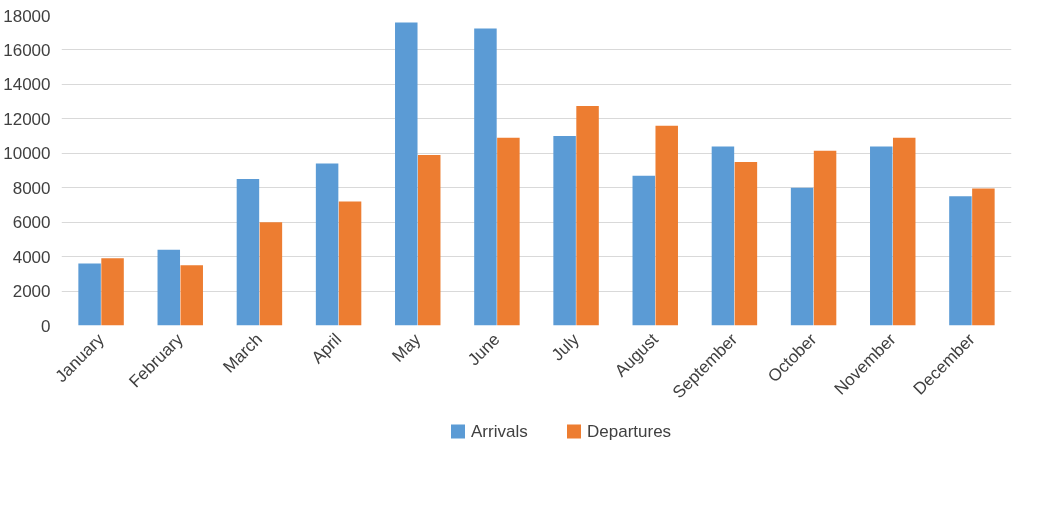 The width and height of the screenshot is (1046, 510). Describe the element at coordinates (27, 16) in the screenshot. I see `y-tick-label: 18000` at that location.